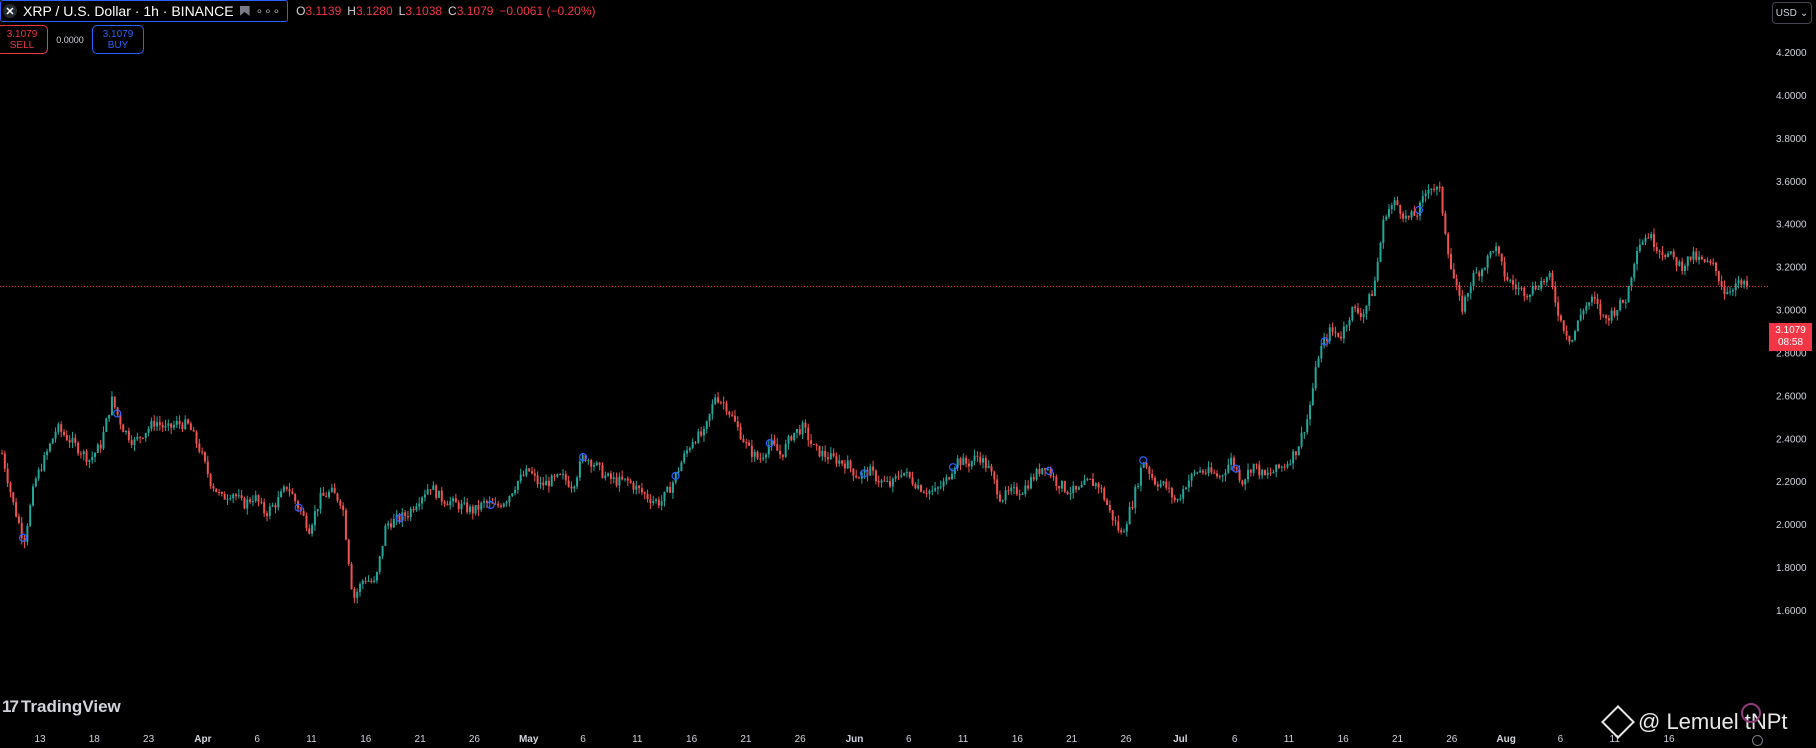 The width and height of the screenshot is (1816, 748). Describe the element at coordinates (1561, 739) in the screenshot. I see `x-tick-label: 6` at that location.